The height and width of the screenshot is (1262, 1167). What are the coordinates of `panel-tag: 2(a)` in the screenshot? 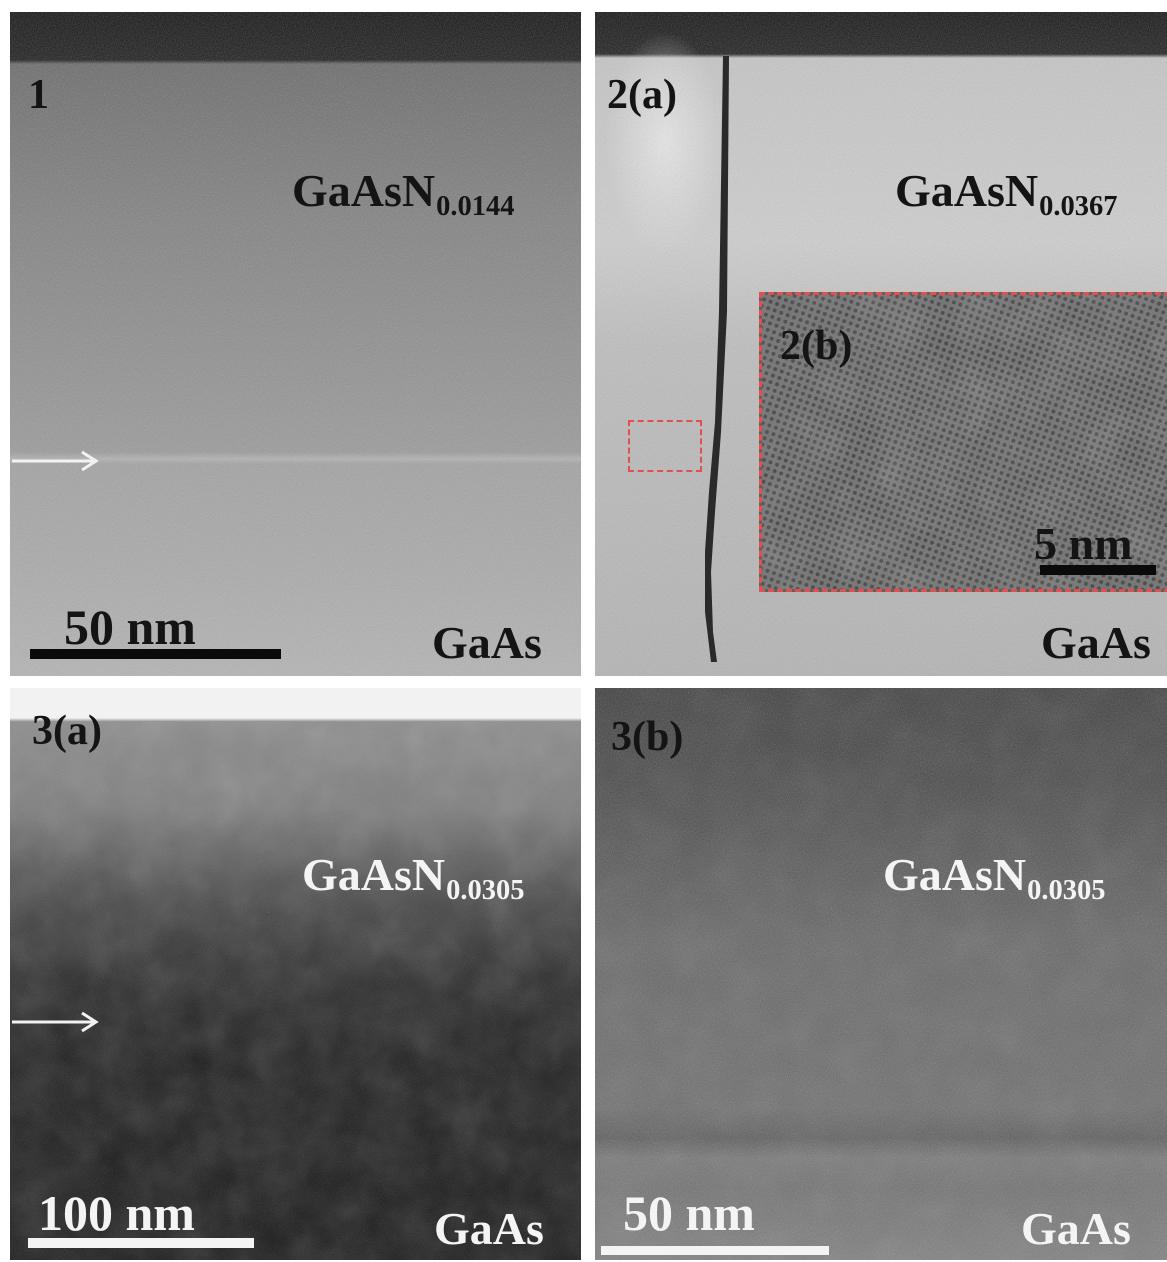 It's located at (642, 95).